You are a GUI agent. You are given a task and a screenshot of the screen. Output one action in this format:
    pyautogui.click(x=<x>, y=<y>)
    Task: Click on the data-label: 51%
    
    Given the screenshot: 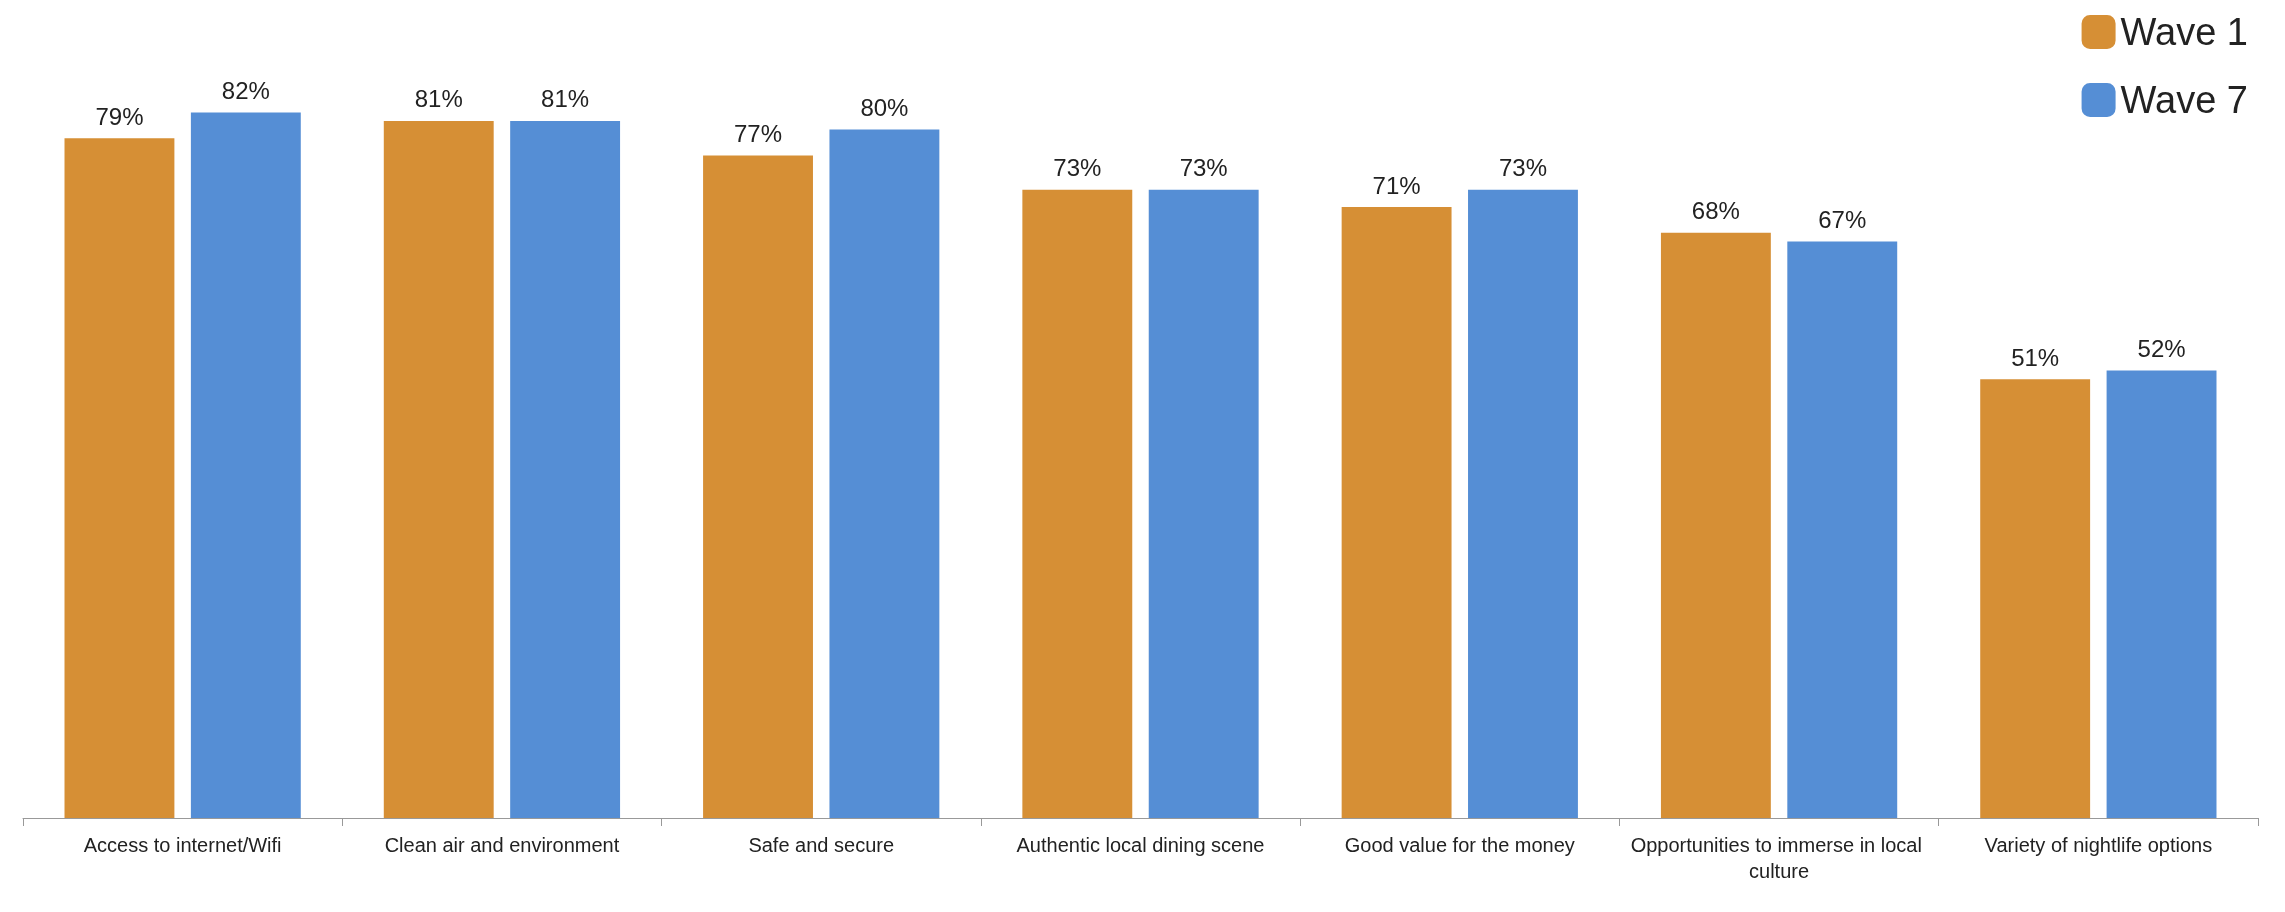 What is the action you would take?
    pyautogui.click(x=2035, y=357)
    